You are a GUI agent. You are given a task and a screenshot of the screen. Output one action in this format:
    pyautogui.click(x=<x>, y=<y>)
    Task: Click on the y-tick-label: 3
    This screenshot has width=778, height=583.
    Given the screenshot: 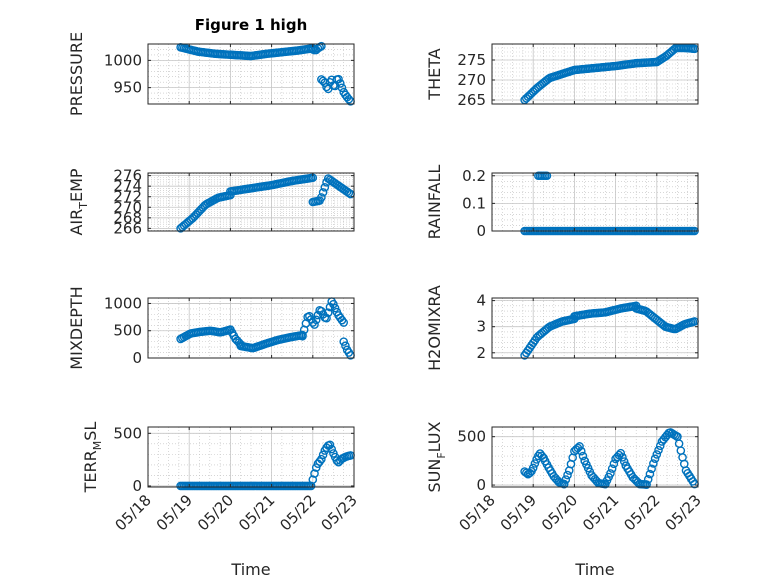 What is the action you would take?
    pyautogui.click(x=481, y=327)
    